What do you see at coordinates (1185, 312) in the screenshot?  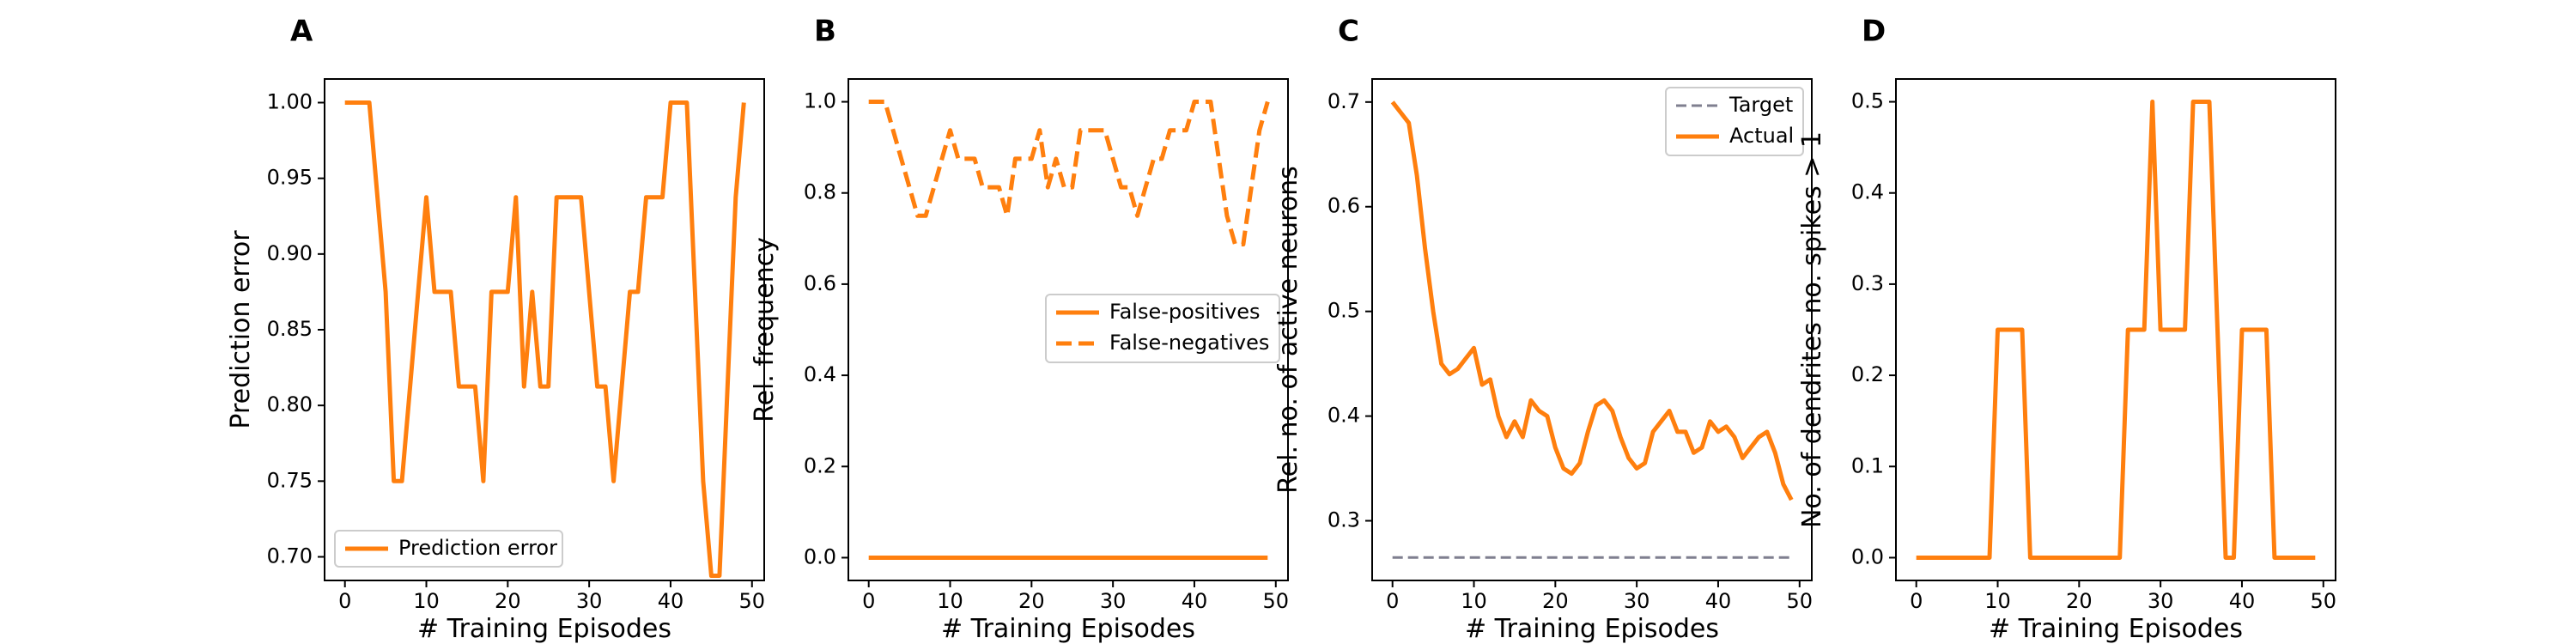 I see `legend-label: False-positives` at bounding box center [1185, 312].